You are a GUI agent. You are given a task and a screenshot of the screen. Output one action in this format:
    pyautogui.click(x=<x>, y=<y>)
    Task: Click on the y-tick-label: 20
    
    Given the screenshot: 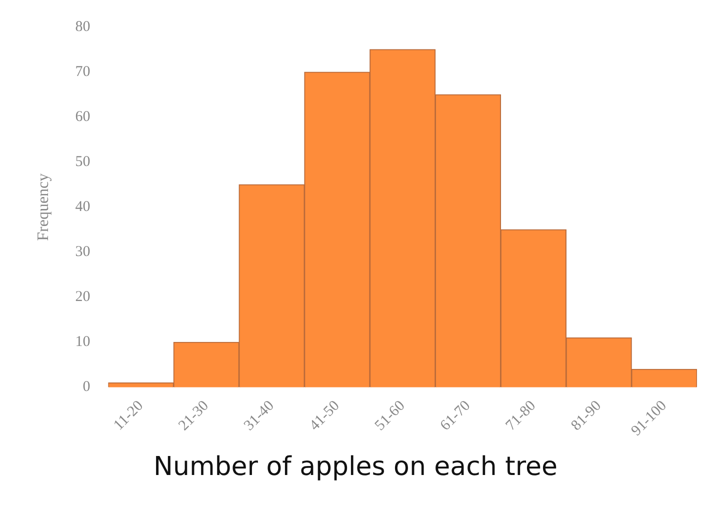 What is the action you would take?
    pyautogui.click(x=82, y=297)
    